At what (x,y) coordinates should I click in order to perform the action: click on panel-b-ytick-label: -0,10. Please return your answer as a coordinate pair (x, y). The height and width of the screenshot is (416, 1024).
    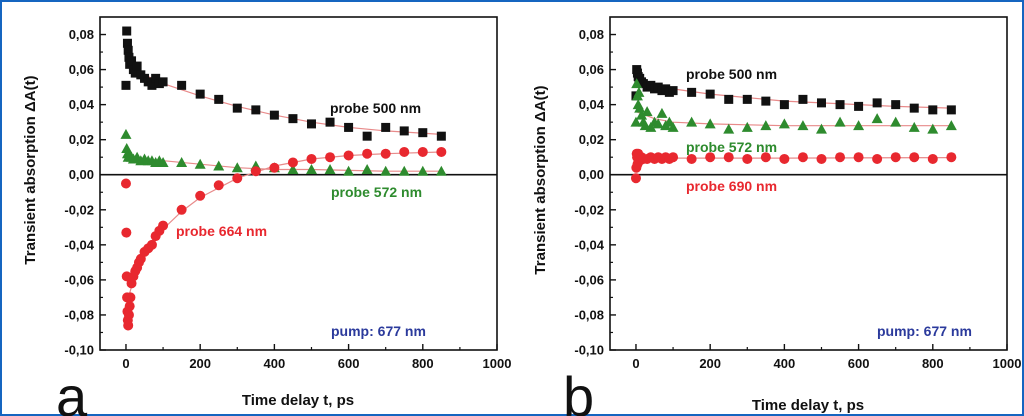
    Looking at the image, I should click on (589, 350).